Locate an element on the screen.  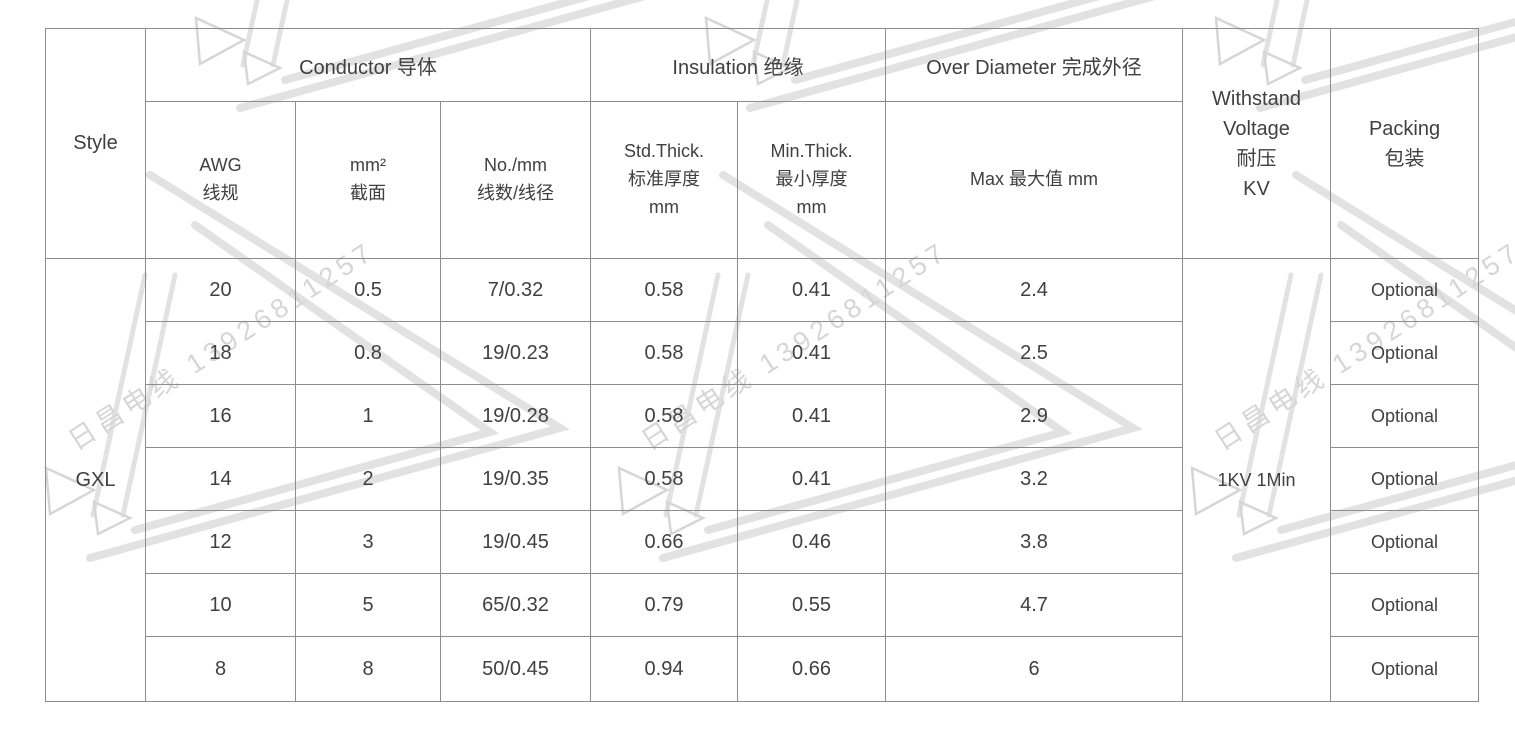
header-packing: Packing 包装 is located at coordinates (1405, 143).